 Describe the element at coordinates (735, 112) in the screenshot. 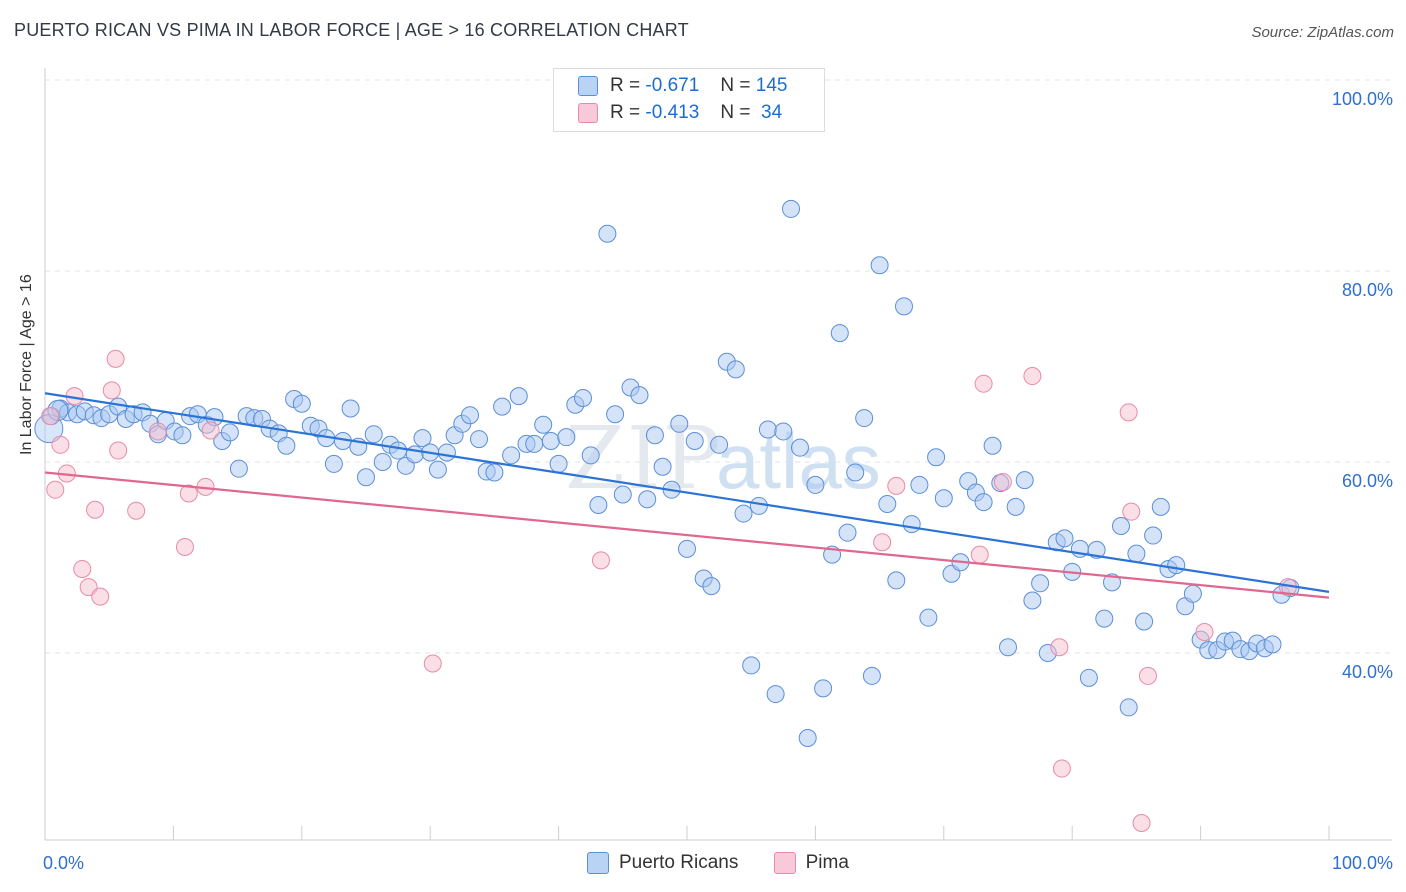

I see `legend-n-label: N =` at that location.